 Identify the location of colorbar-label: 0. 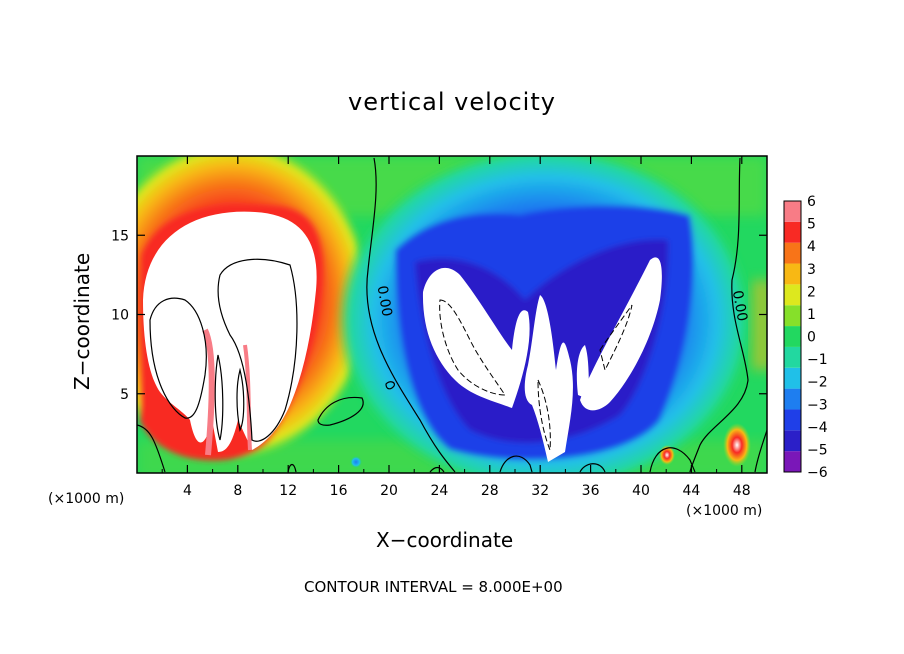
(811, 338).